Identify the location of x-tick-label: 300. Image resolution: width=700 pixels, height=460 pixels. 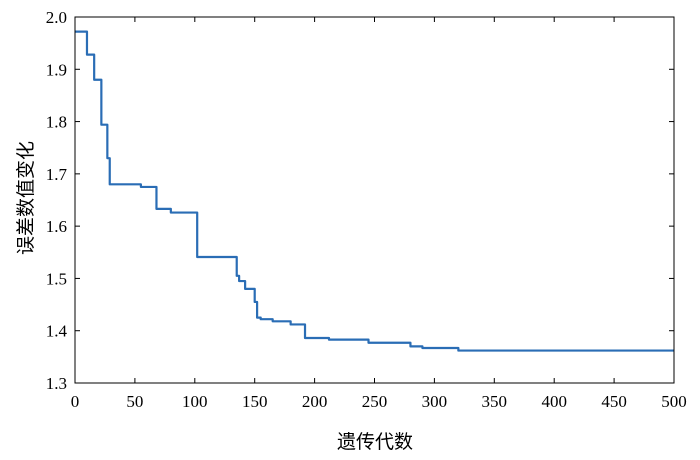
(435, 401).